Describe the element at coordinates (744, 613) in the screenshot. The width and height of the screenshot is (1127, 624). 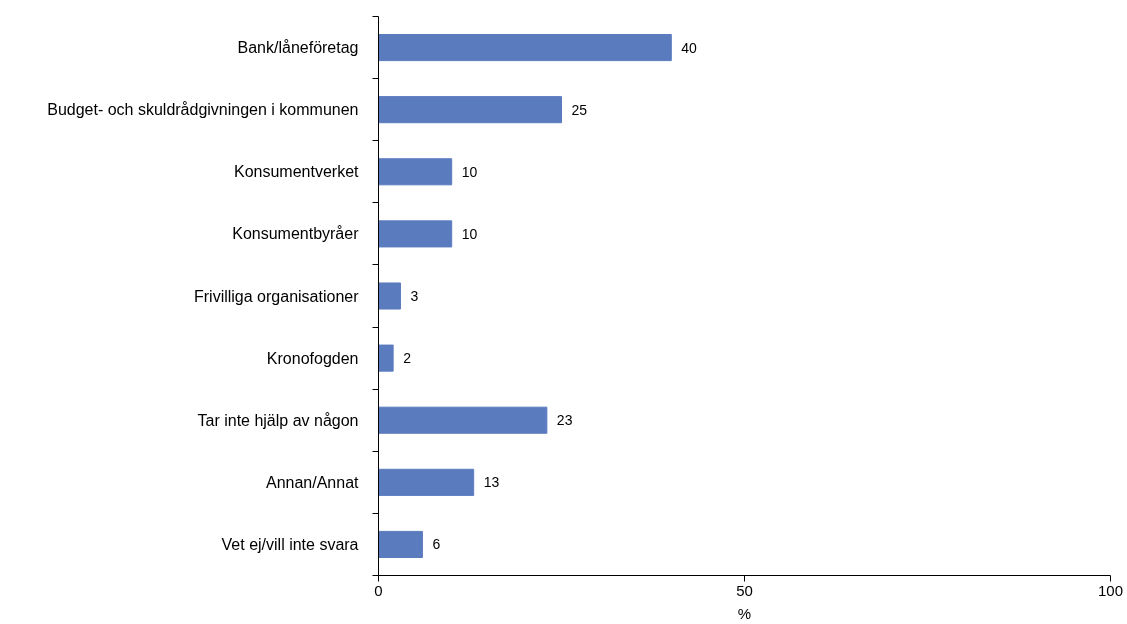
I see `x-axis-title: %` at that location.